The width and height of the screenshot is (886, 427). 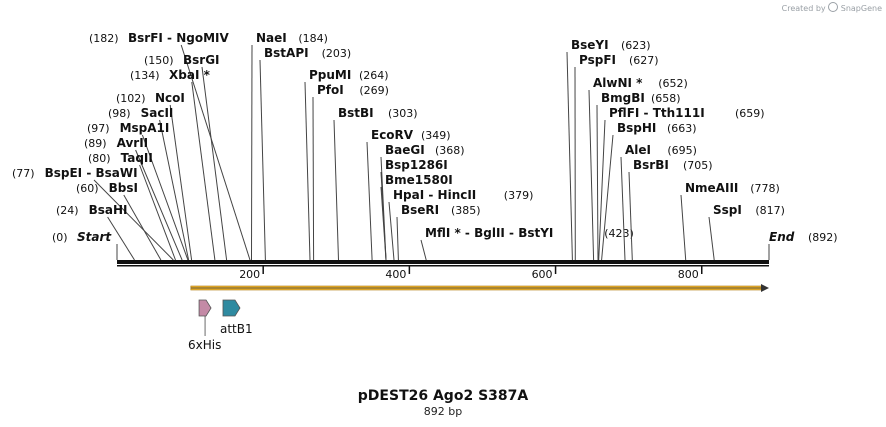 I want to click on site-bseyi-label: BseYI, so click(x=590, y=45).